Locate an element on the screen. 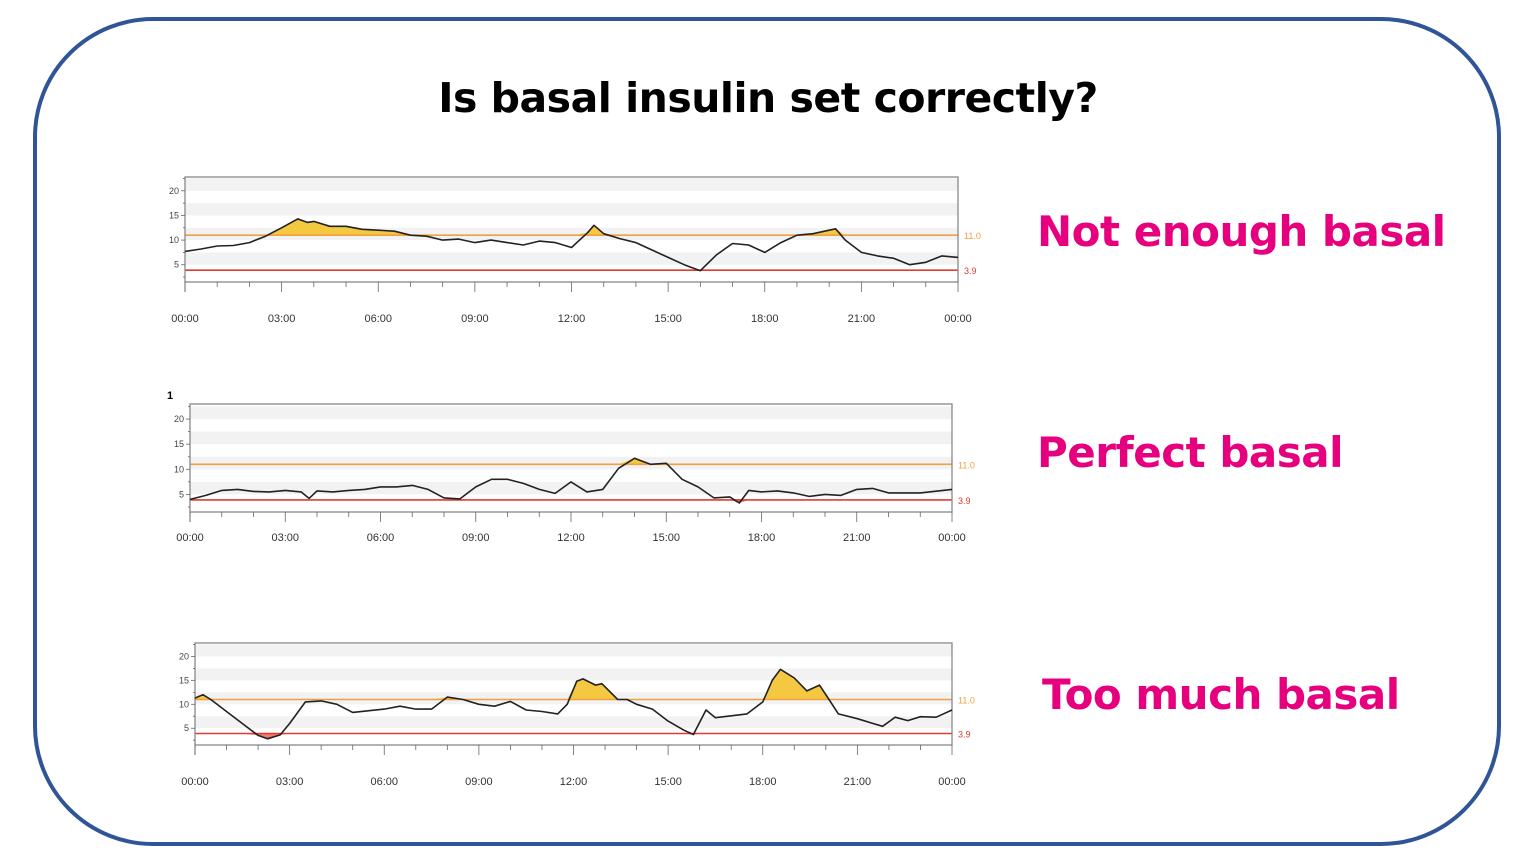 This screenshot has height=868, width=1536. chart-corner-label: 1 is located at coordinates (170, 396).